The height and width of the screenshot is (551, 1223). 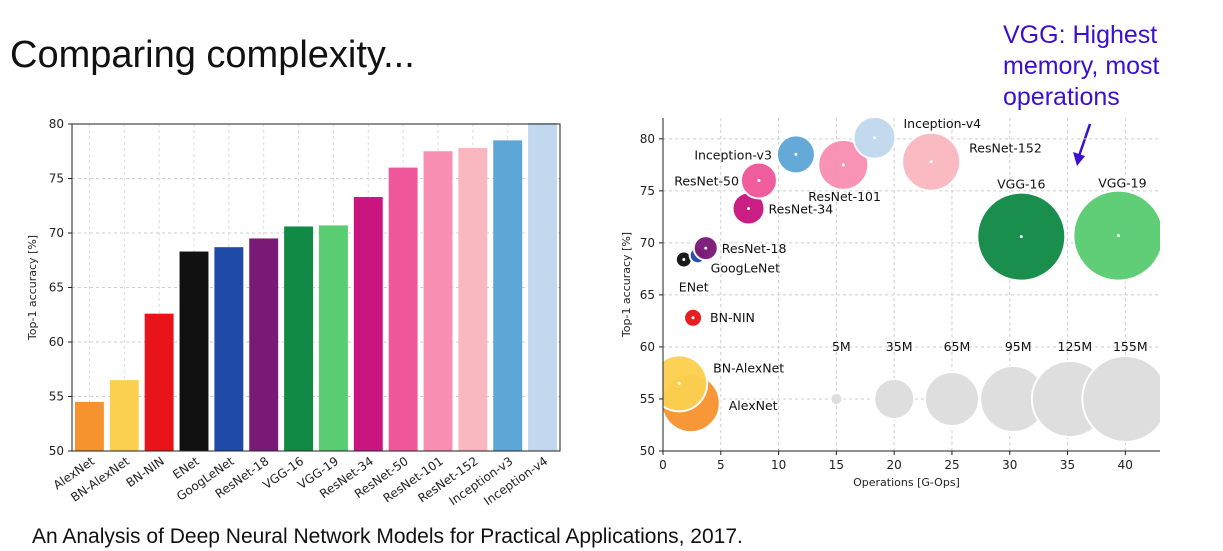 I want to click on bubble-center-inception-v3, so click(x=796, y=154).